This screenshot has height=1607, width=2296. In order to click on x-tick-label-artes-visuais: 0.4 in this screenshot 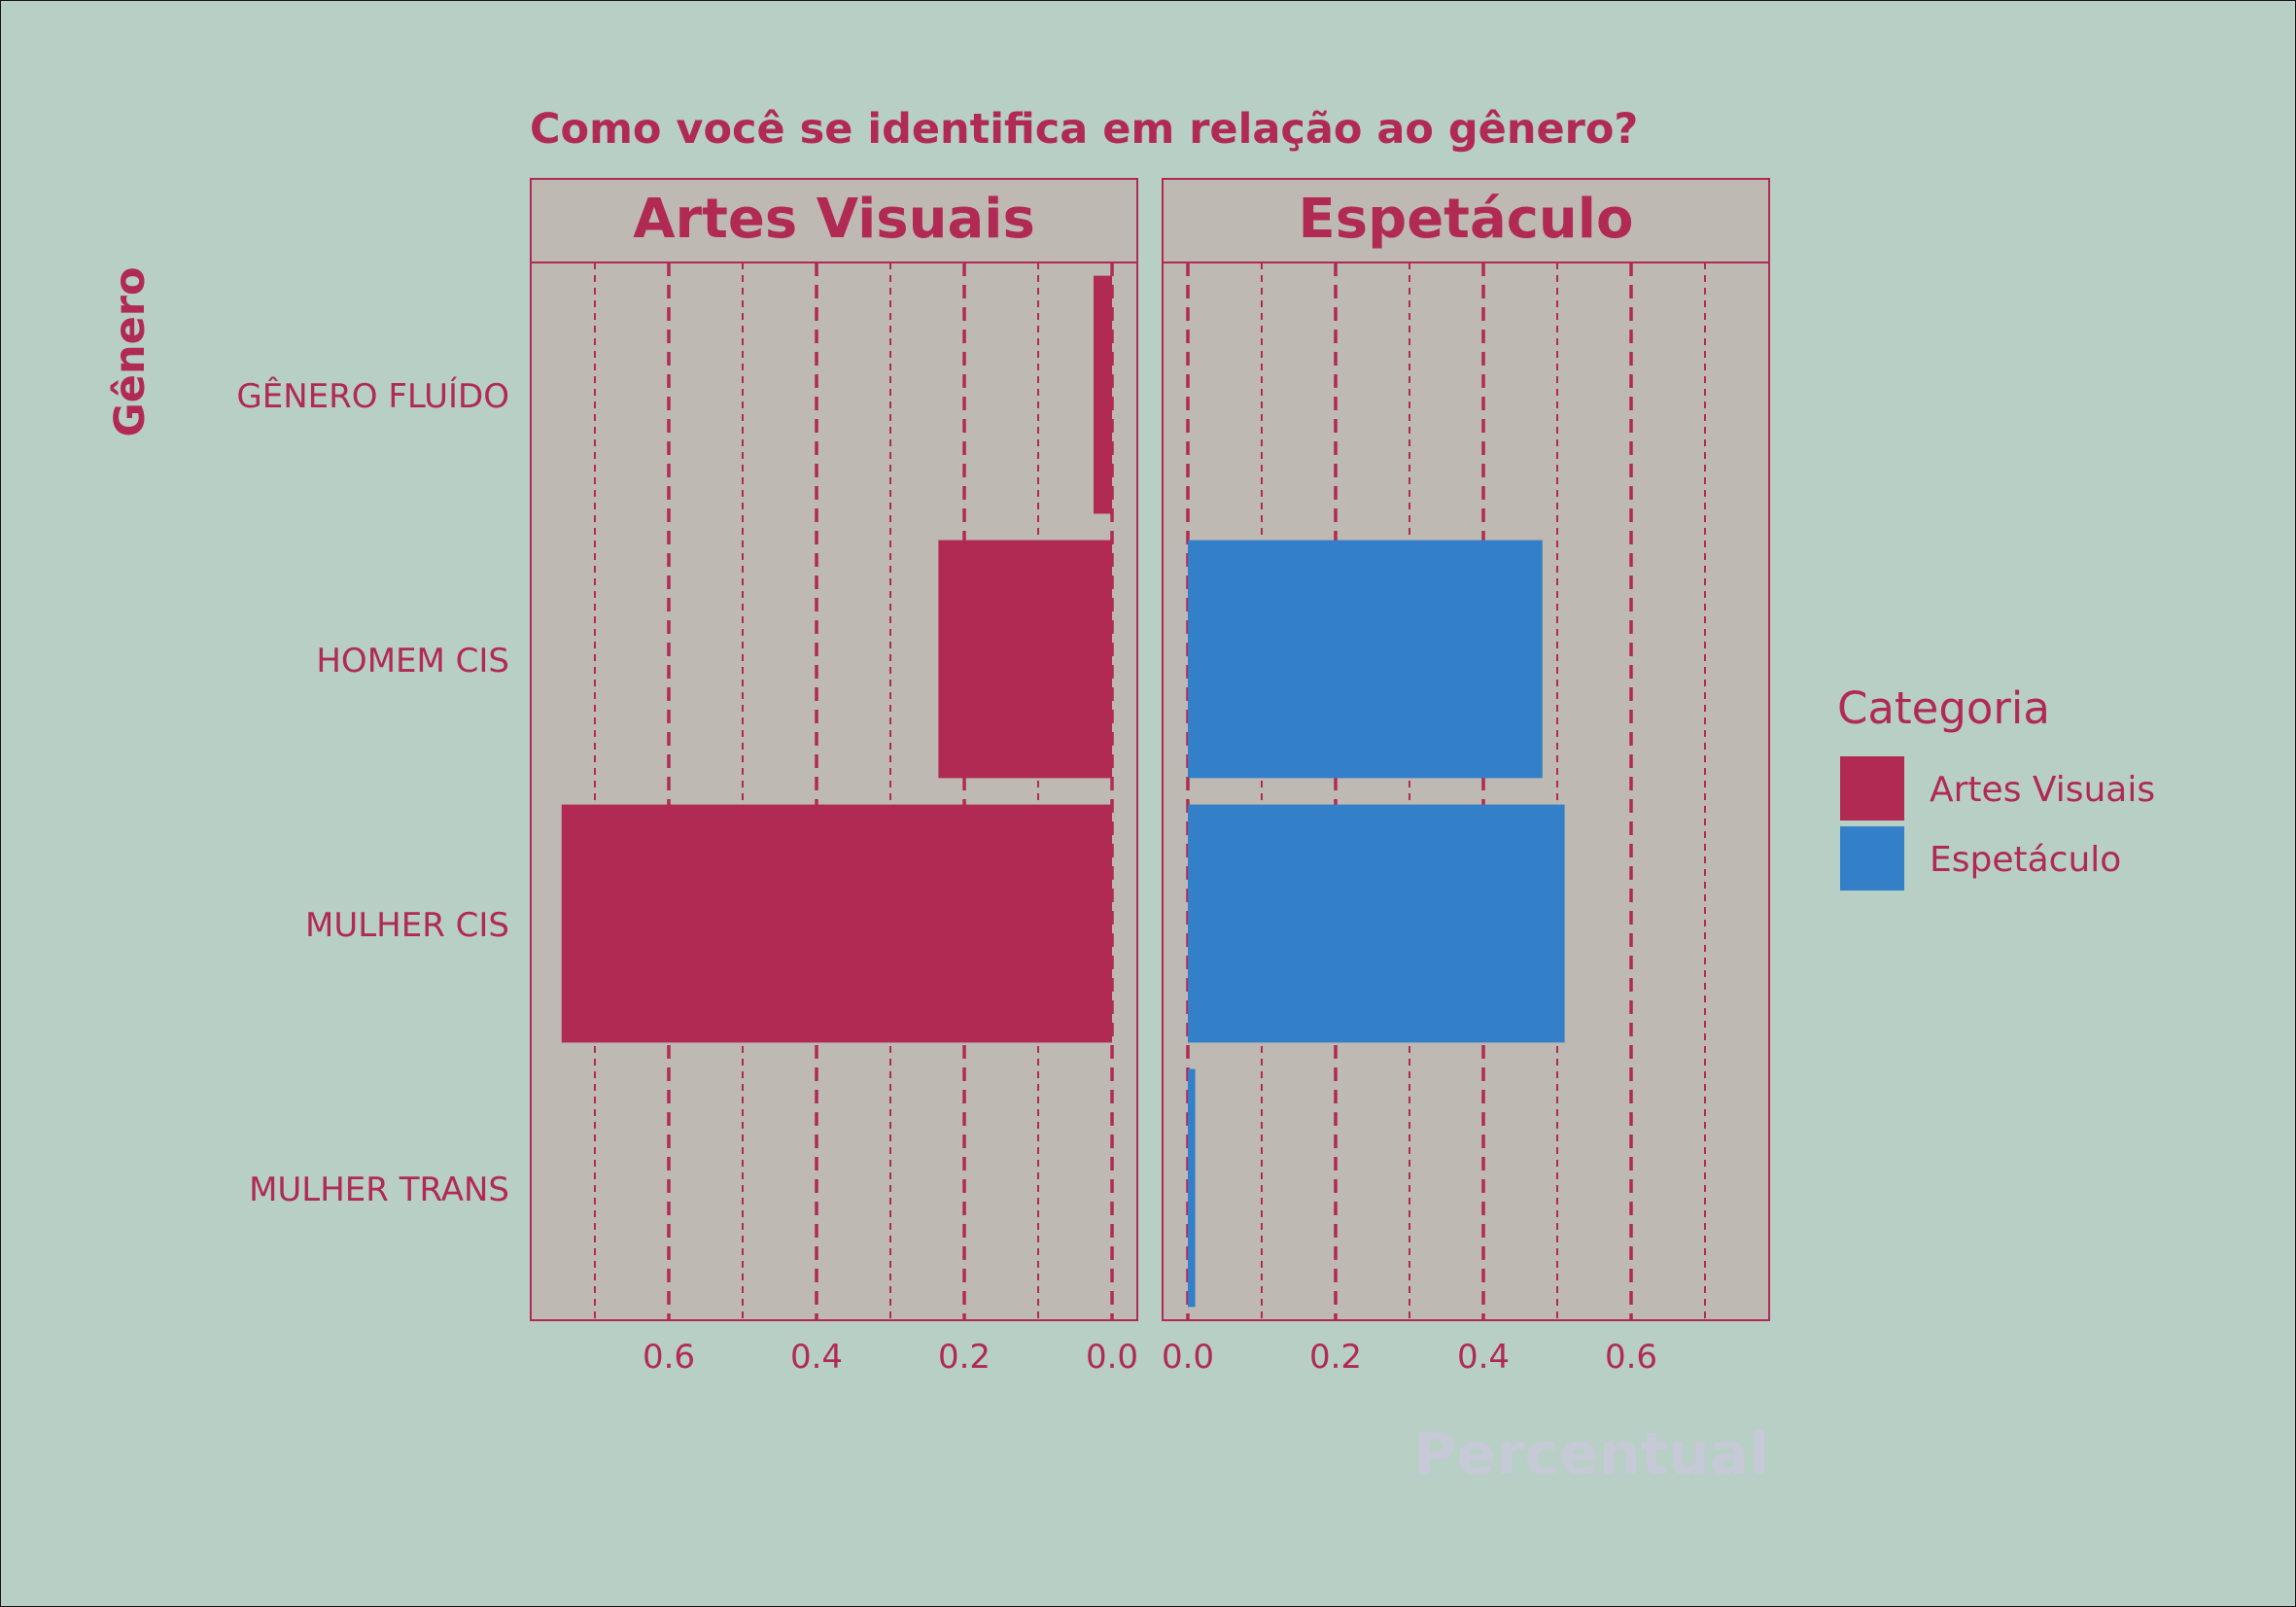, I will do `click(816, 1357)`.